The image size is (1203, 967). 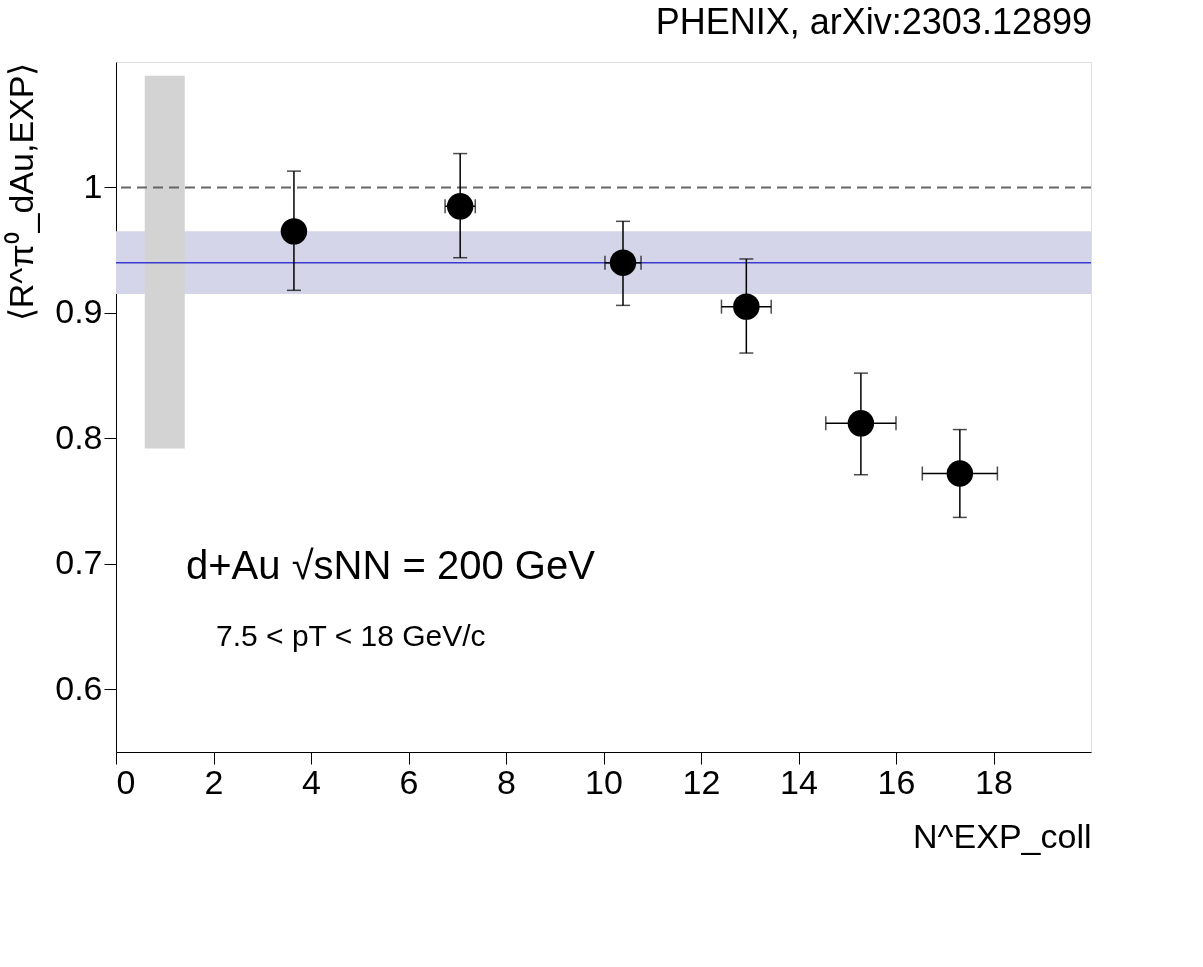 What do you see at coordinates (214, 781) in the screenshot?
I see `x-tick-label: 2` at bounding box center [214, 781].